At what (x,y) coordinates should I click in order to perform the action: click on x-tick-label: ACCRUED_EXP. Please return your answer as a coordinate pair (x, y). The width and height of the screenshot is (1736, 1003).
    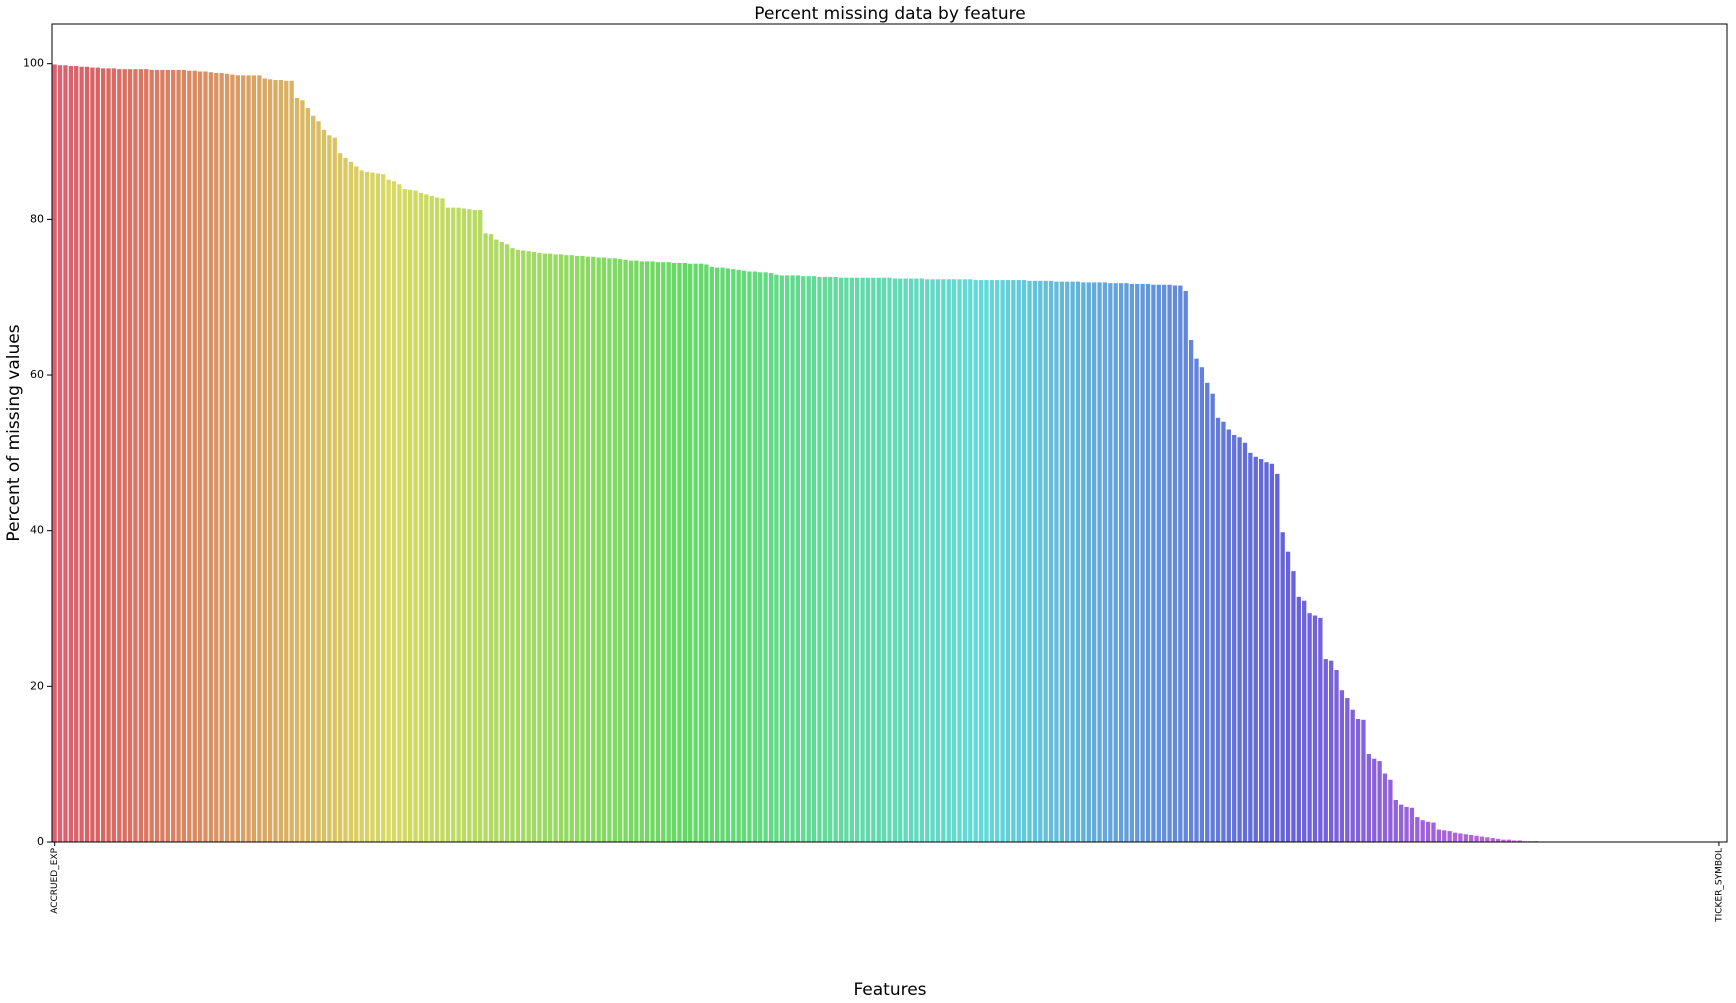
    Looking at the image, I should click on (55, 880).